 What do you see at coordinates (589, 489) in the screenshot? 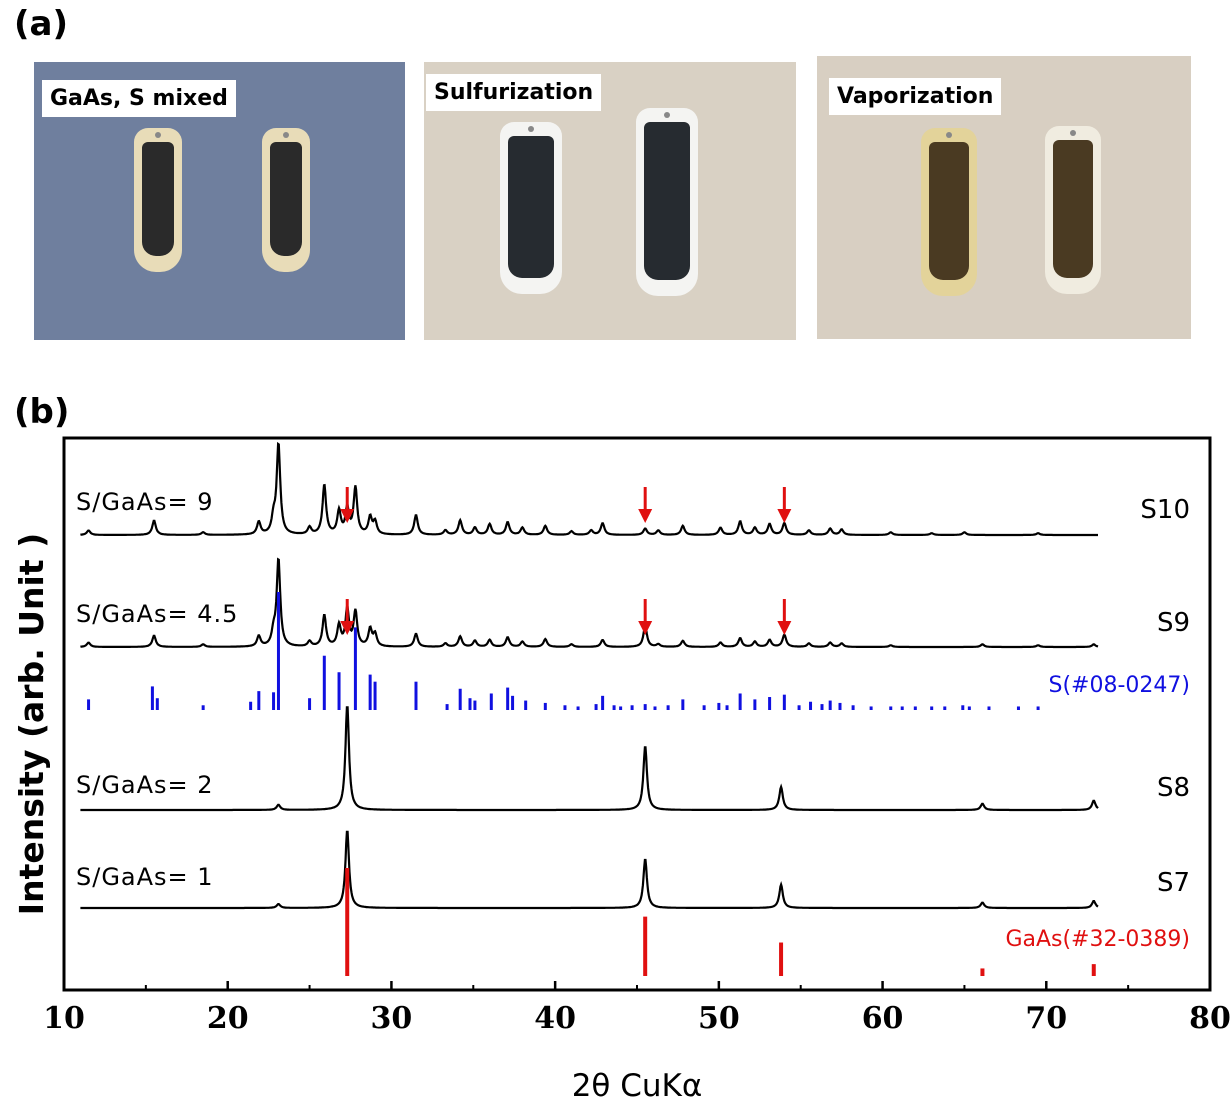
I see `trace-s10` at bounding box center [589, 489].